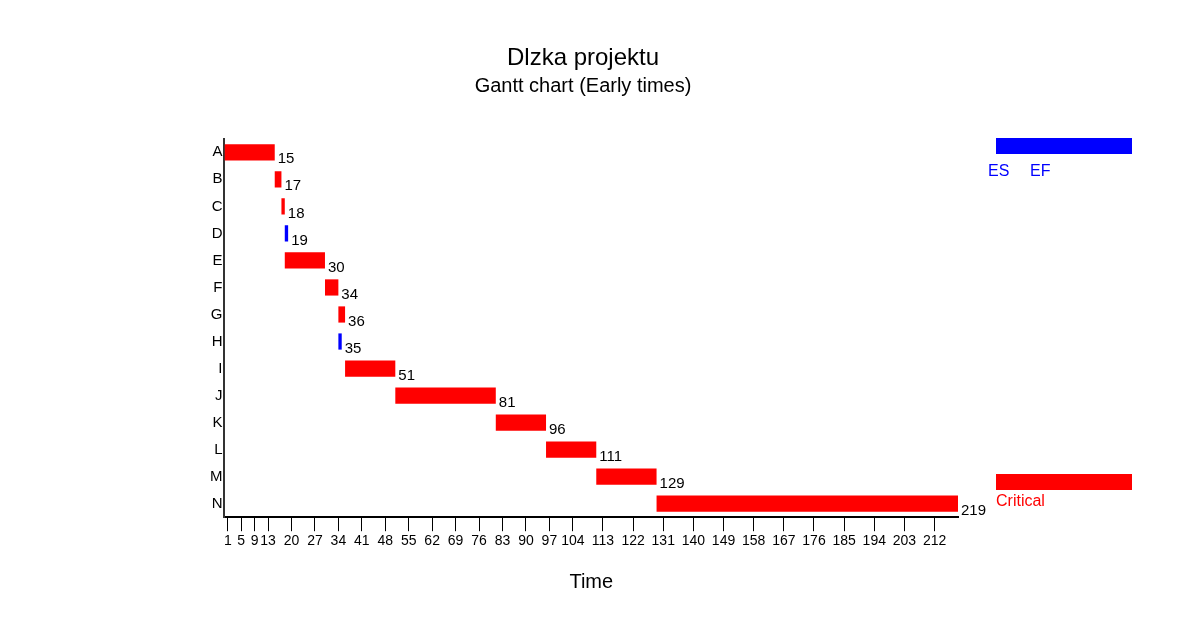 The width and height of the screenshot is (1177, 622). What do you see at coordinates (293, 185) in the screenshot?
I see `data-label: 17` at bounding box center [293, 185].